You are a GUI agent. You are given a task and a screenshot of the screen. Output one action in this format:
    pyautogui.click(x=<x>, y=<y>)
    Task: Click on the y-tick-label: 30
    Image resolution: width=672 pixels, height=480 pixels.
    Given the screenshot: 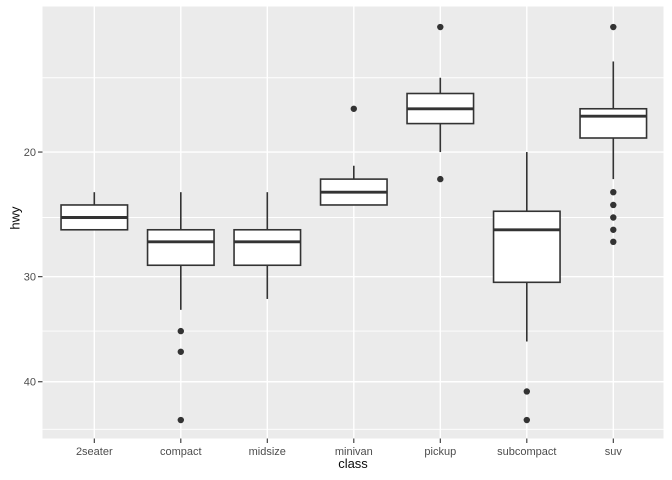 What is the action you would take?
    pyautogui.click(x=30, y=278)
    